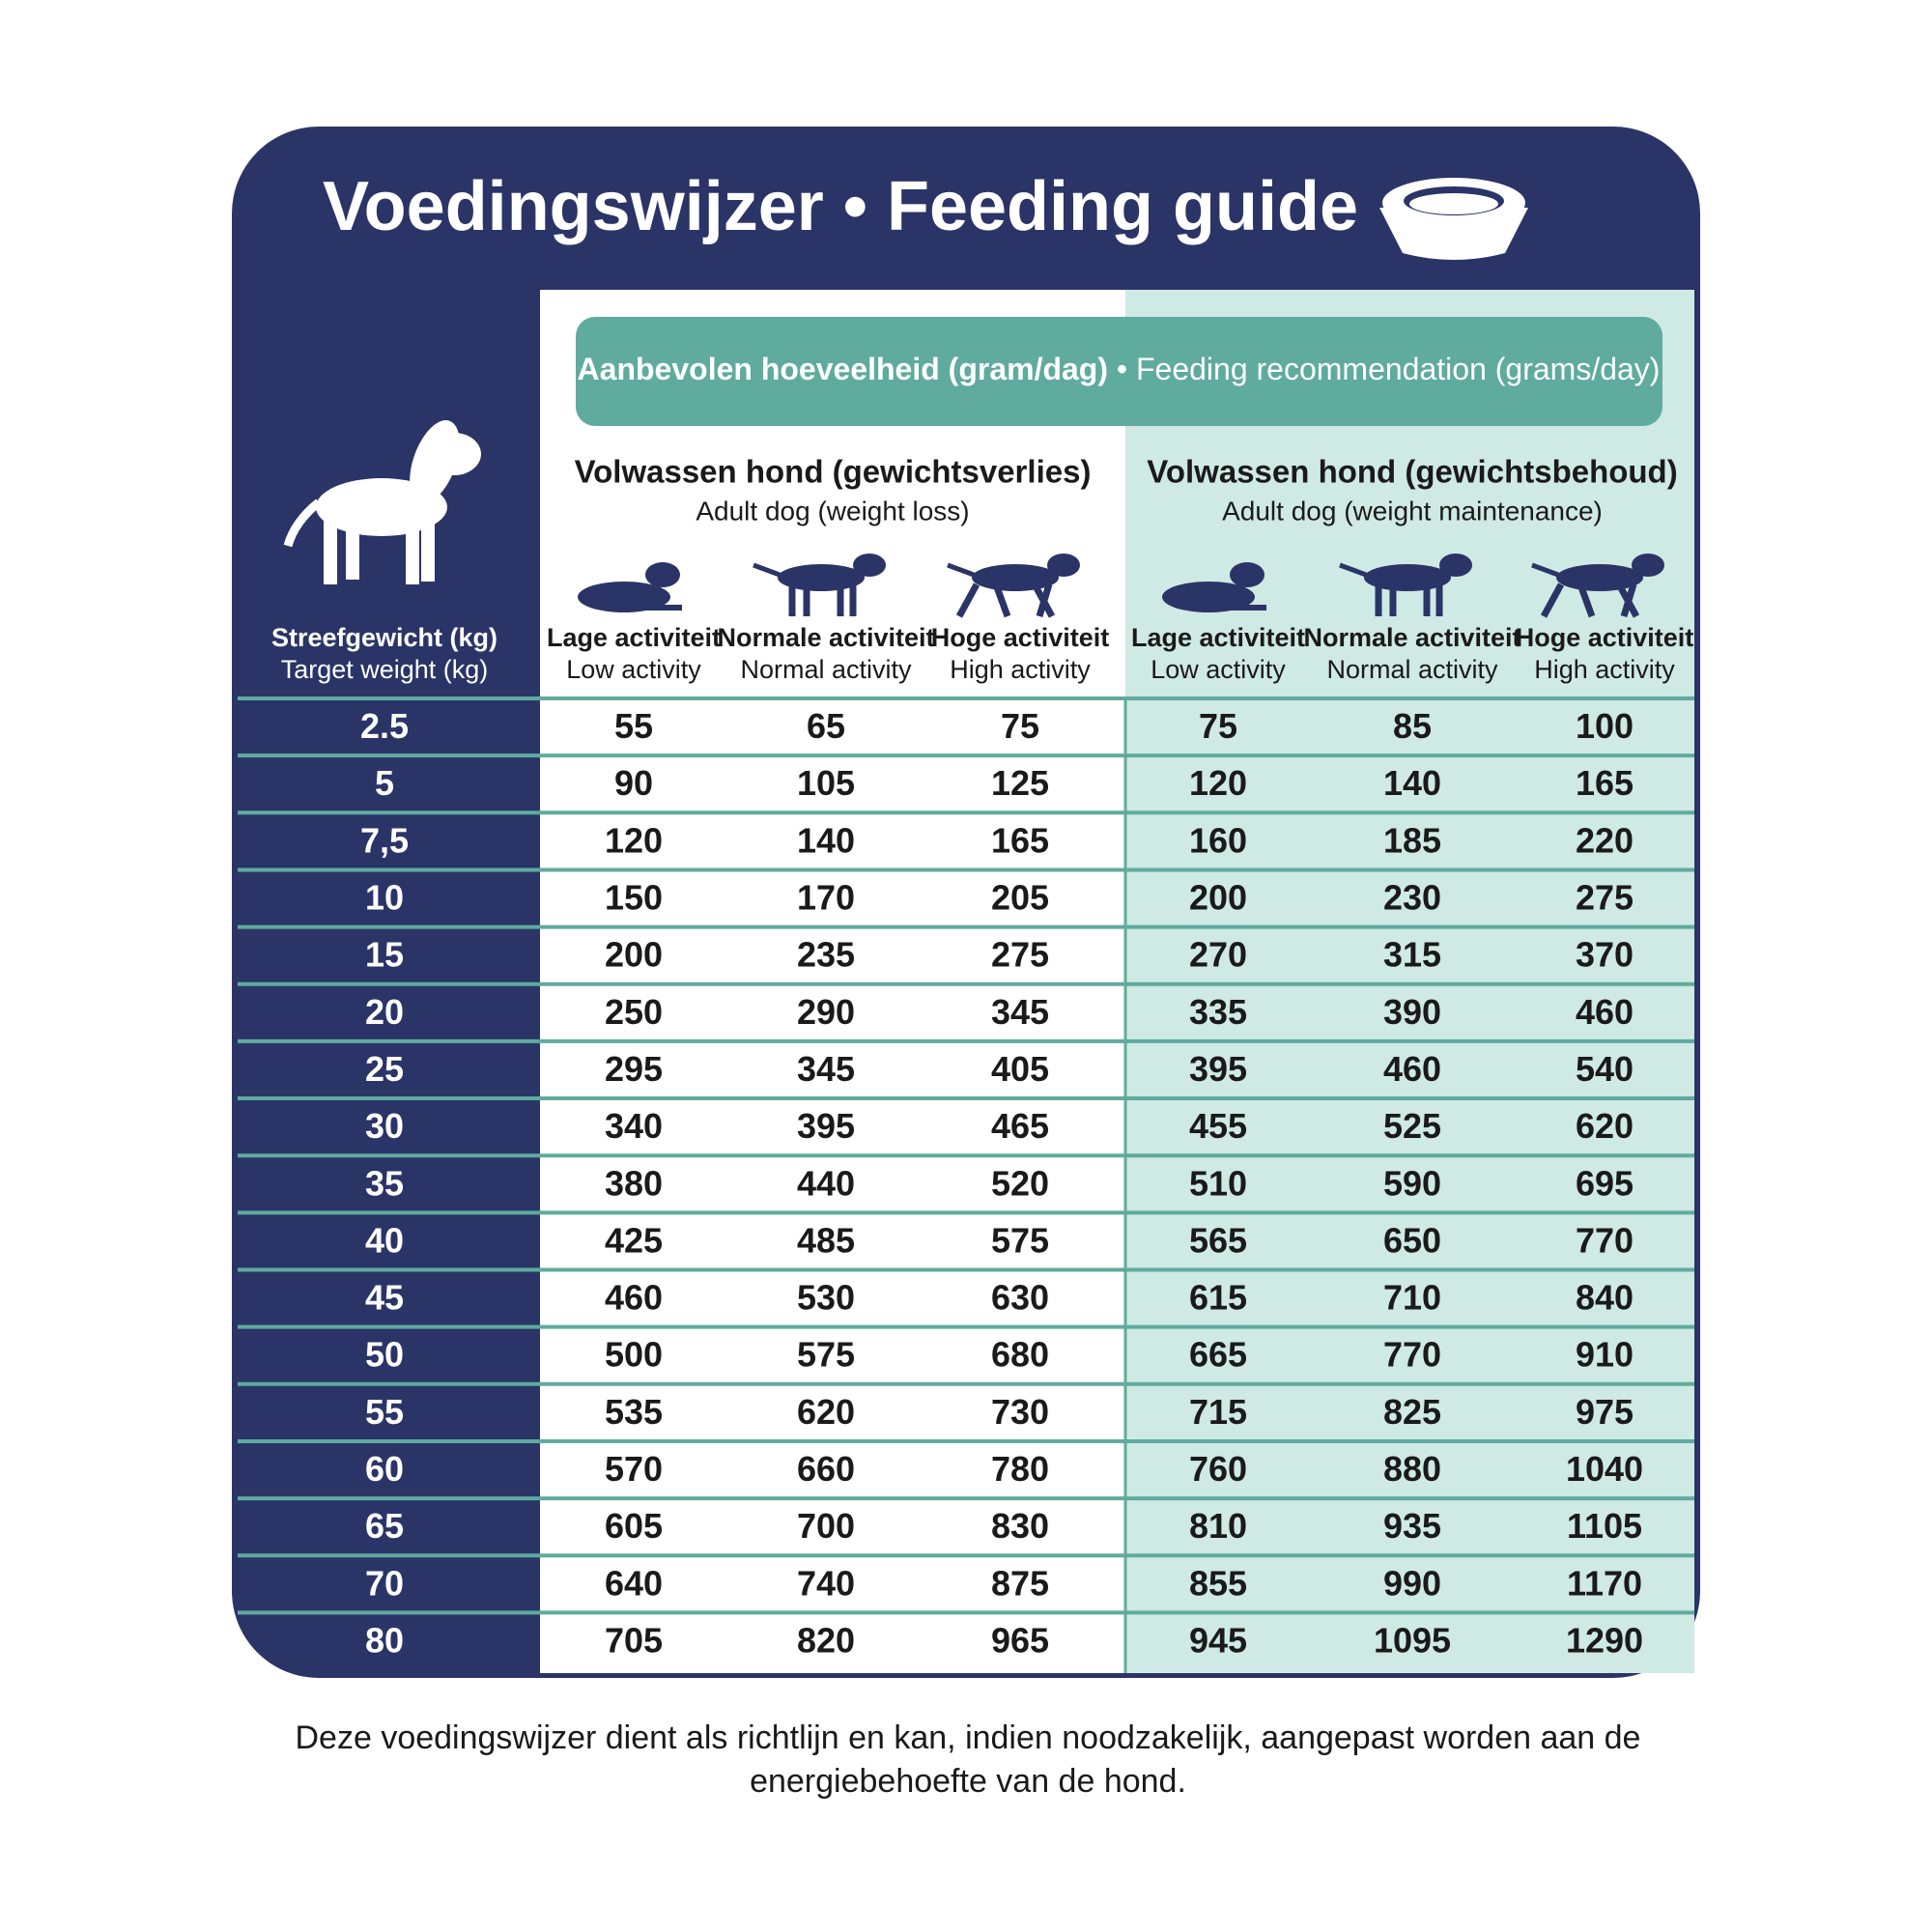 This screenshot has width=1932, height=1932. Describe the element at coordinates (384, 783) in the screenshot. I see `weight-cell: 5` at that location.